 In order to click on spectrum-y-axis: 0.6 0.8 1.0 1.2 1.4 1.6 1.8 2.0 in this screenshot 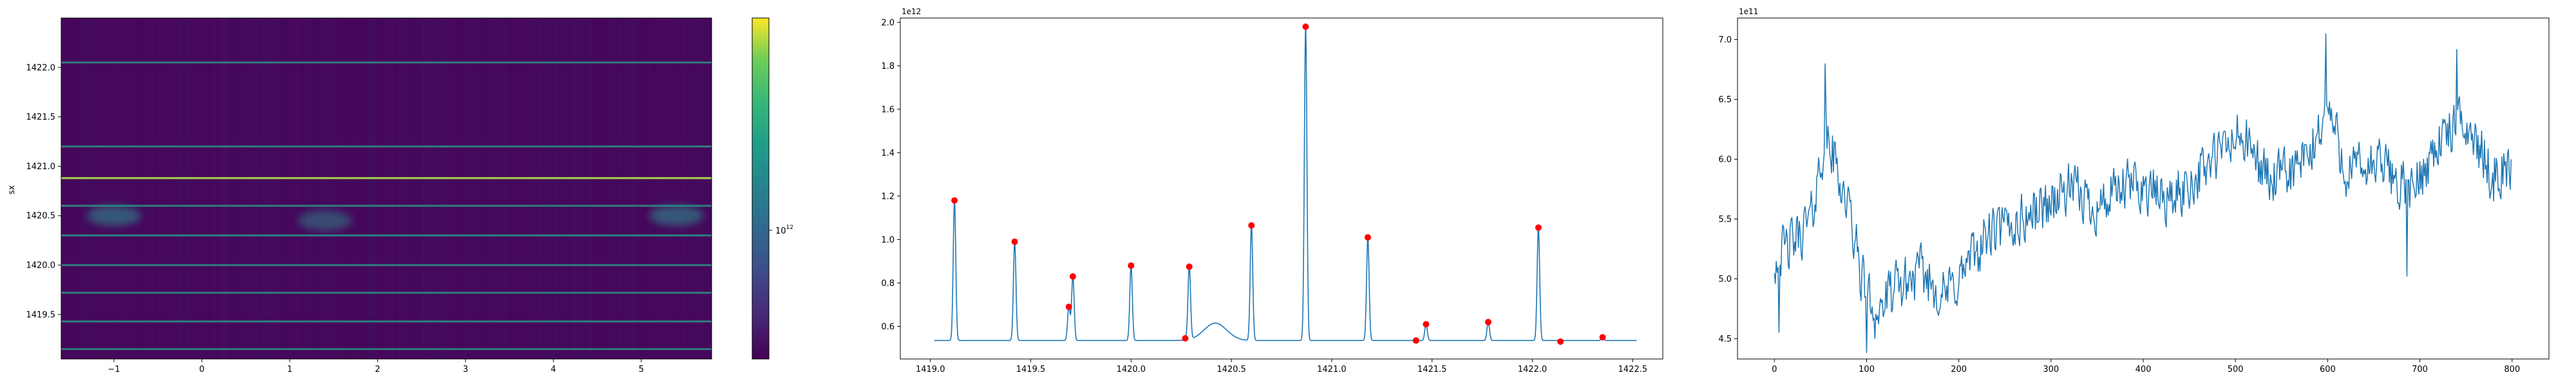, I will do `click(890, 175)`.